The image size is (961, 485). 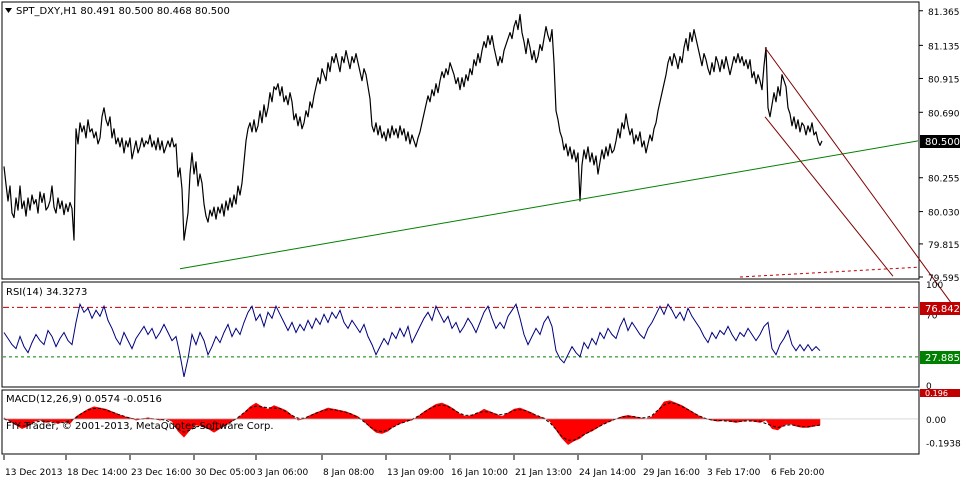 I want to click on price-tick-label-2: 80.915, so click(x=944, y=80).